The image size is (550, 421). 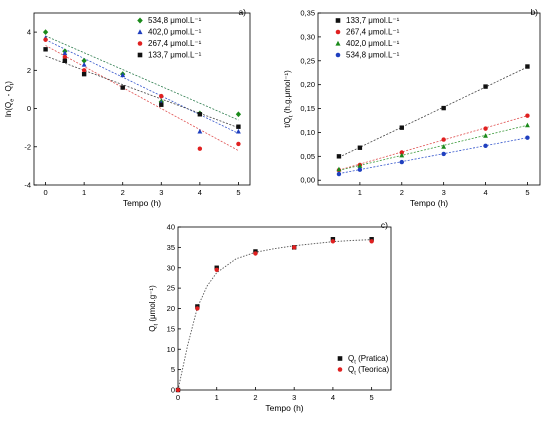 What do you see at coordinates (307, 84) in the screenshot?
I see `y-tick-label: 0,20` at bounding box center [307, 84].